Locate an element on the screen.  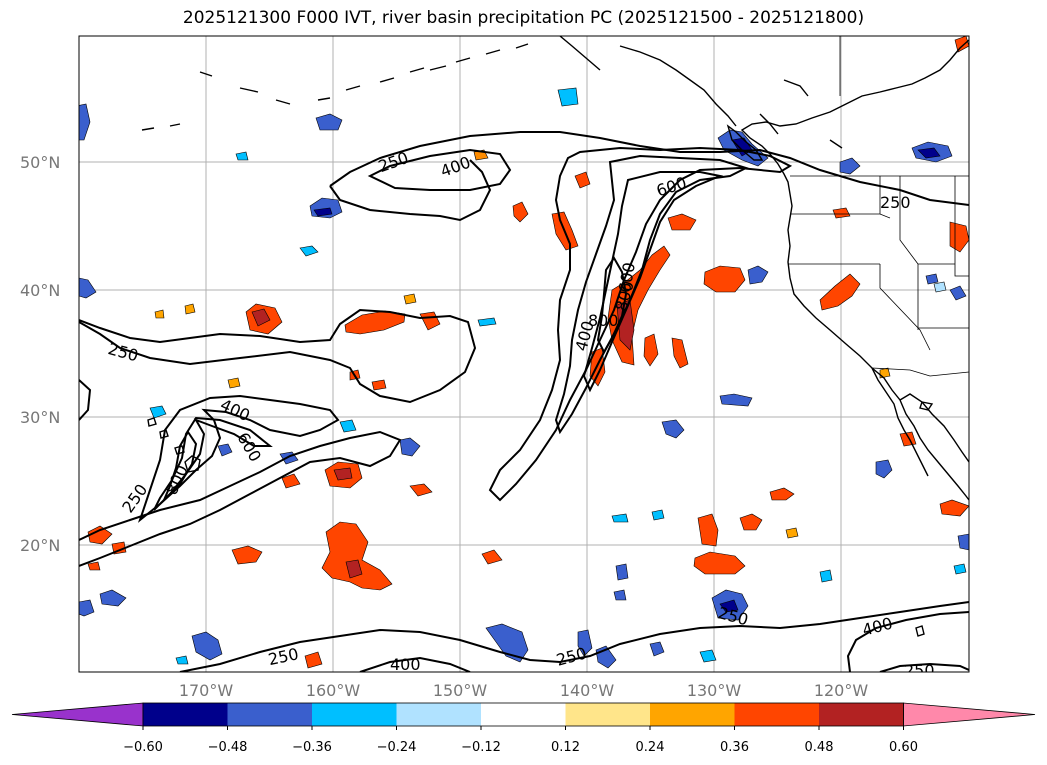
colorbar-tick-label: −0.24 is located at coordinates (397, 747).